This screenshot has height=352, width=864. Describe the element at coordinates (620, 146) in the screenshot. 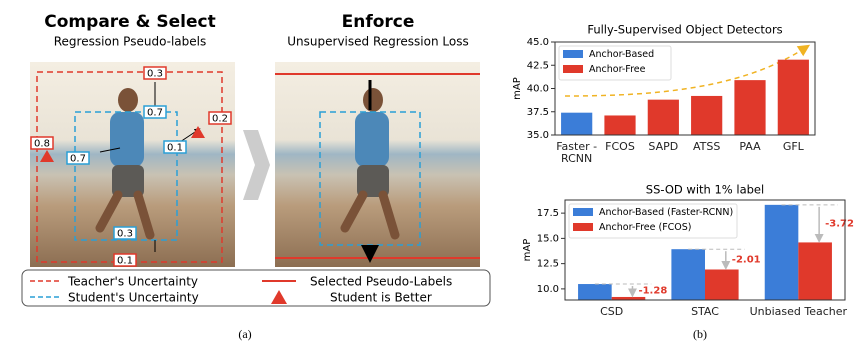

I see `x-tick-label: FCOS` at that location.